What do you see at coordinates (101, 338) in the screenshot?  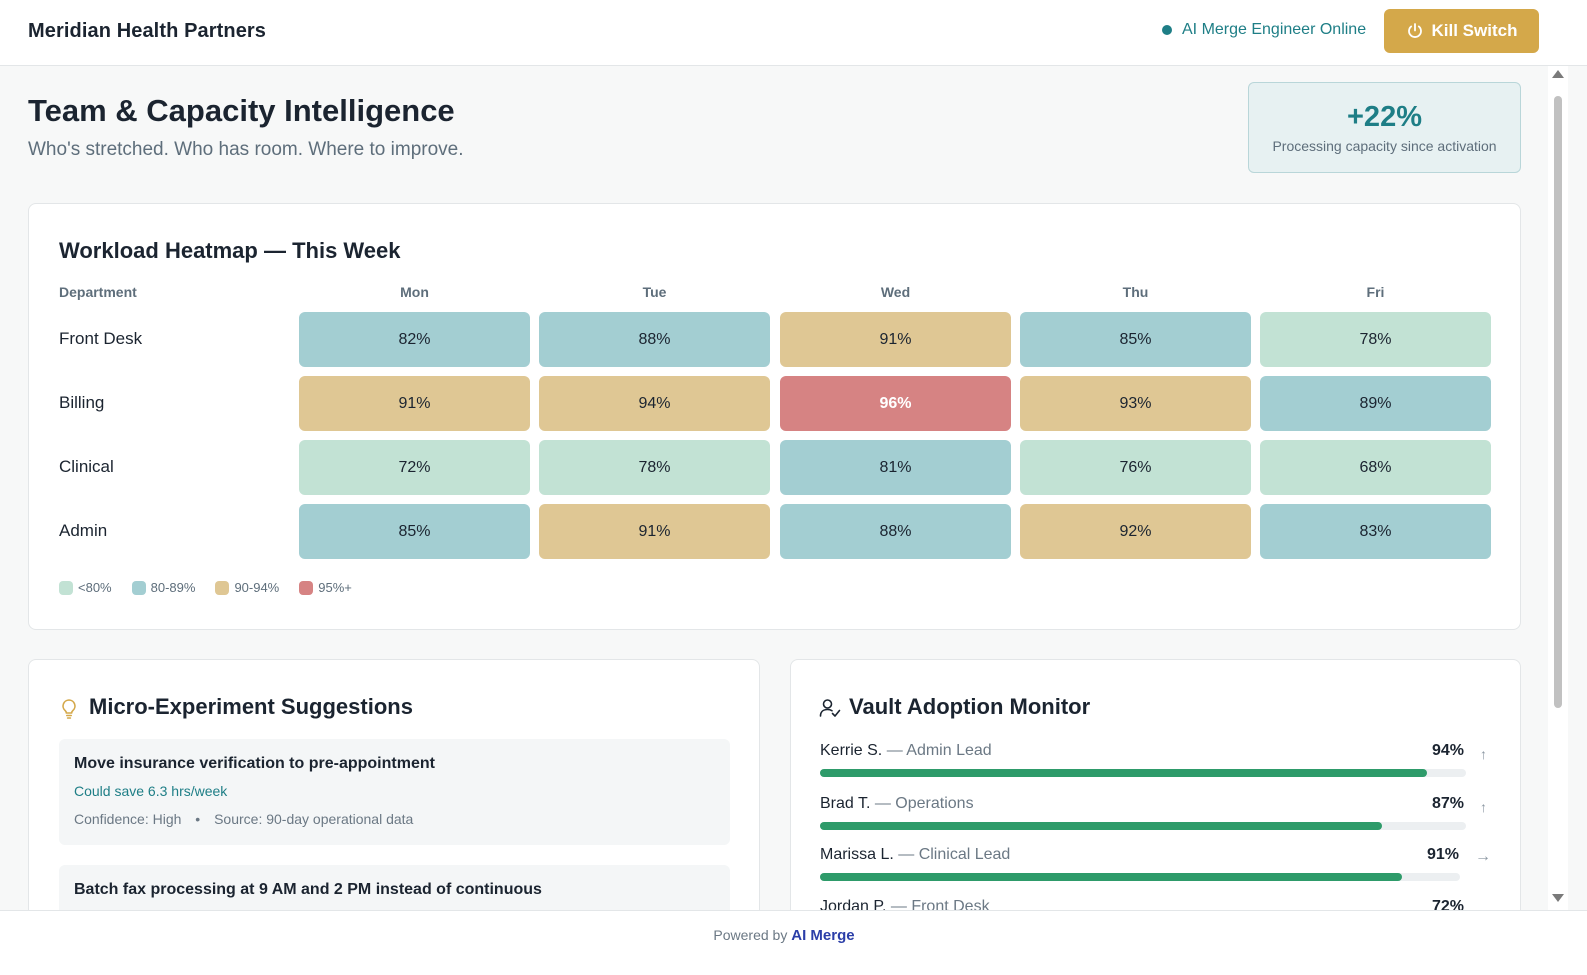 I see `dept-label-front-desk: Front Desk` at bounding box center [101, 338].